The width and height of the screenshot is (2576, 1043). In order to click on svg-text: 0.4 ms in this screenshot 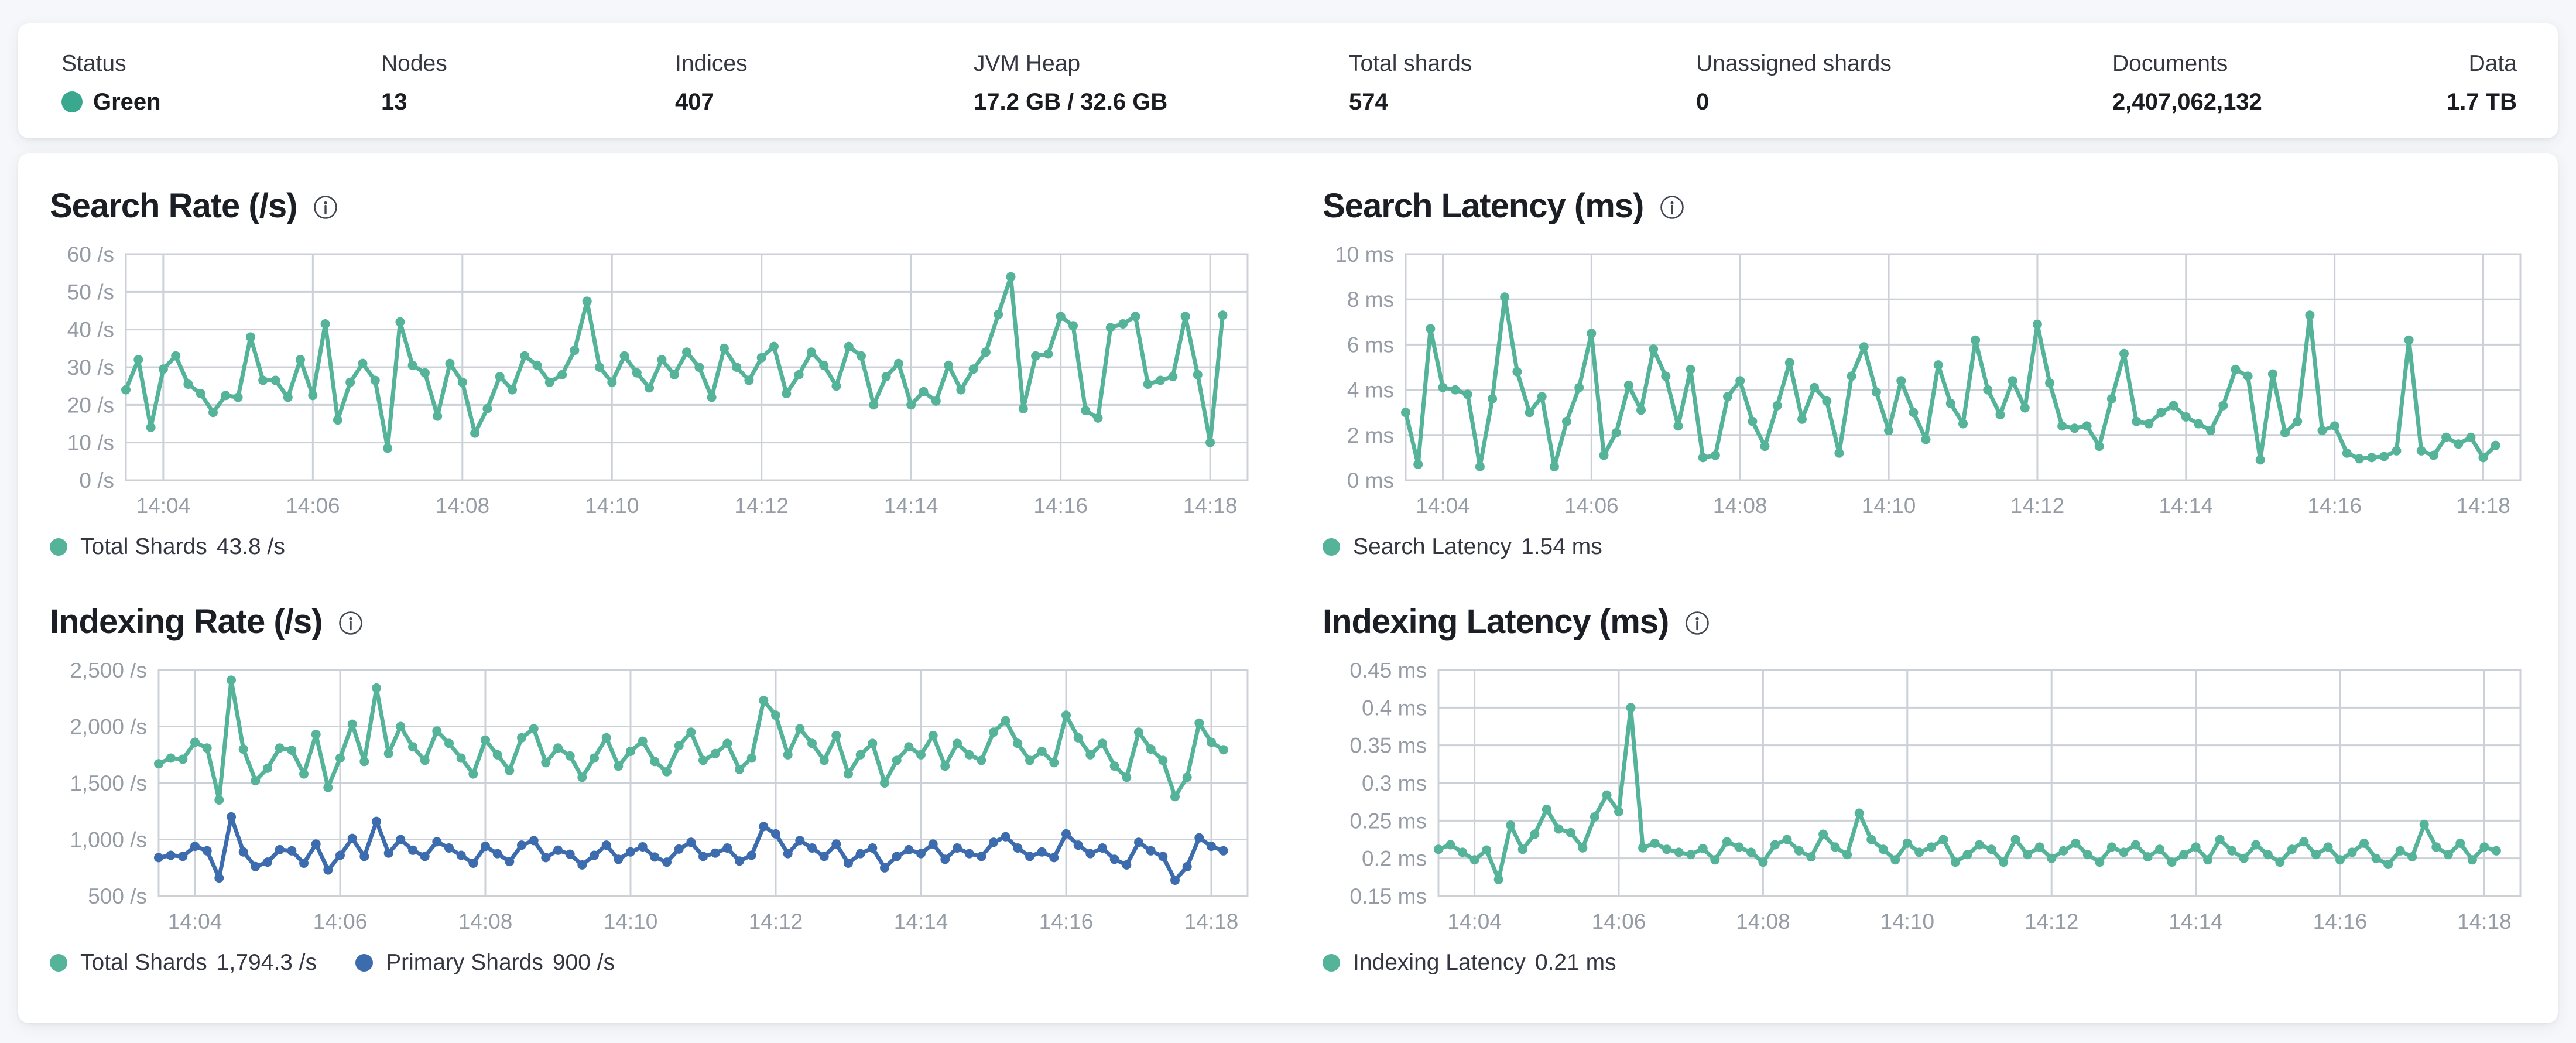, I will do `click(1394, 708)`.